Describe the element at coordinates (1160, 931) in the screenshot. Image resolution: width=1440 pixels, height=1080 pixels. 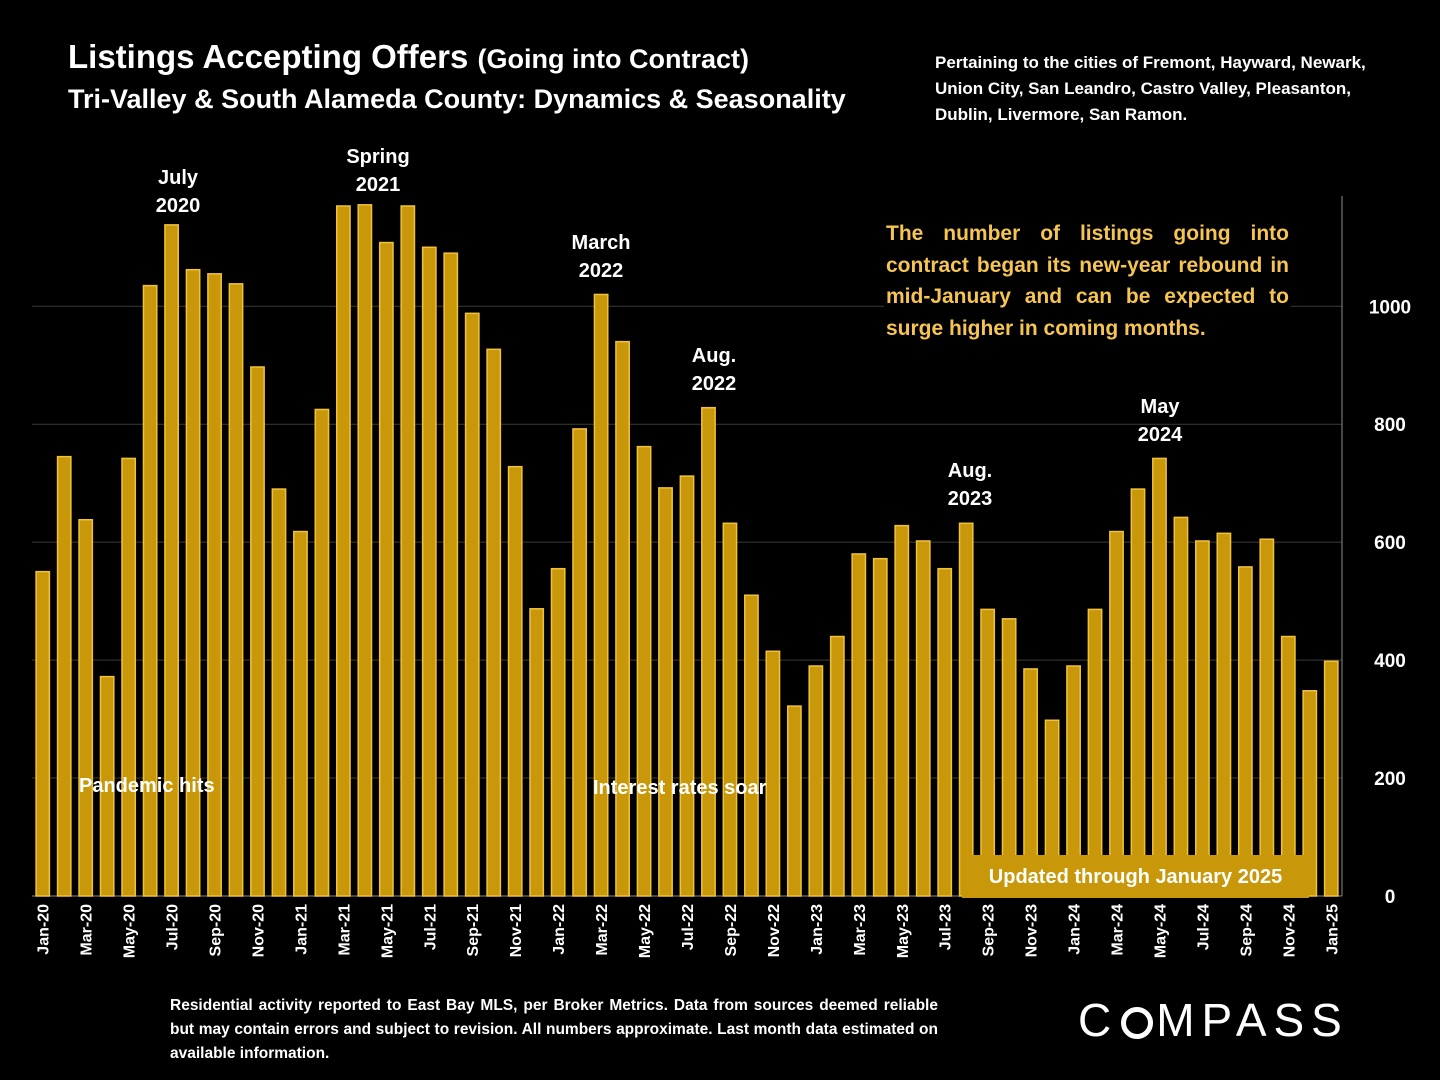
I see `x-tick-label: May-24` at that location.